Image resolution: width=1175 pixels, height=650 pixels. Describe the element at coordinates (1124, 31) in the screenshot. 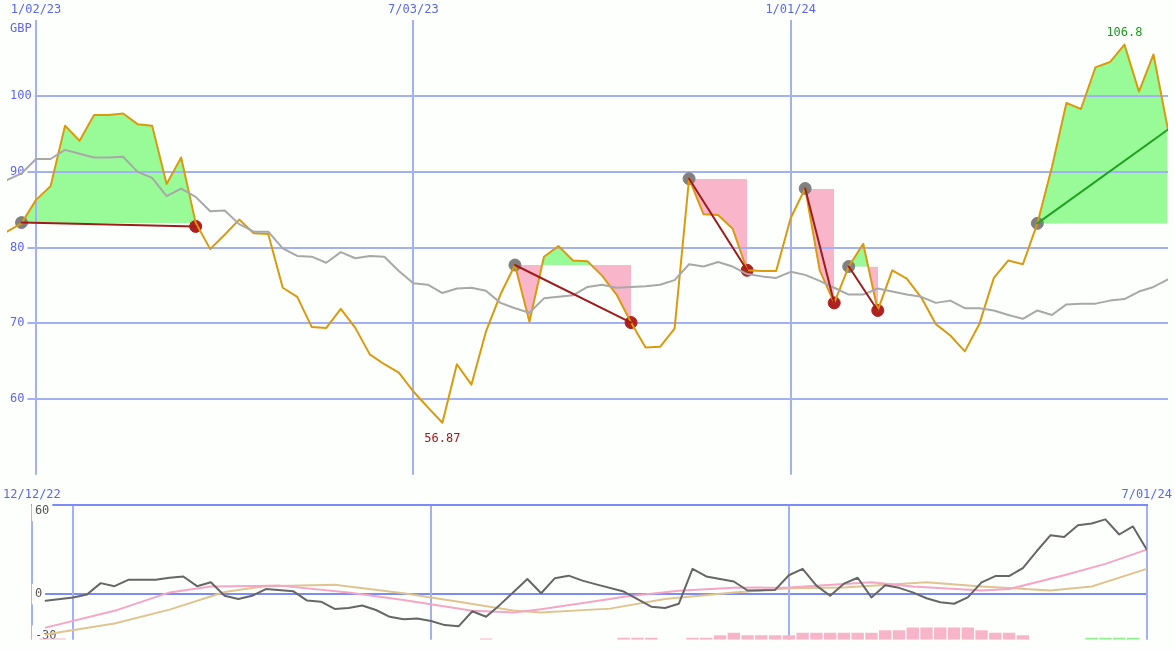

I see `annotation: 106.8` at that location.